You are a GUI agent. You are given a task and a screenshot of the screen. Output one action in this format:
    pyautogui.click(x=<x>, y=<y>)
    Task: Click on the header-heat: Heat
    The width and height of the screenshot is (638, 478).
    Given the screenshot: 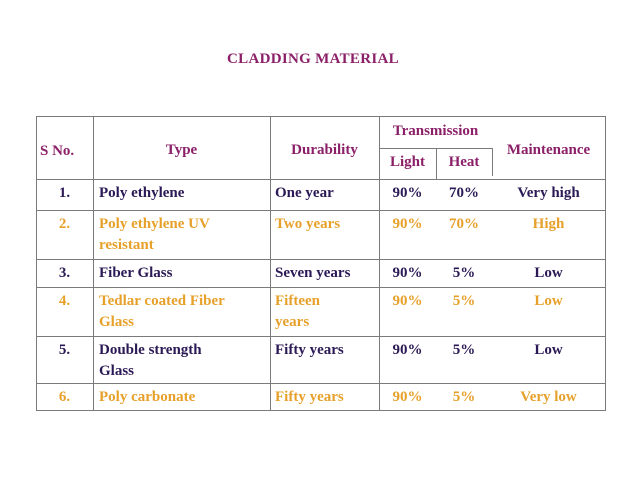 What is the action you would take?
    pyautogui.click(x=464, y=162)
    